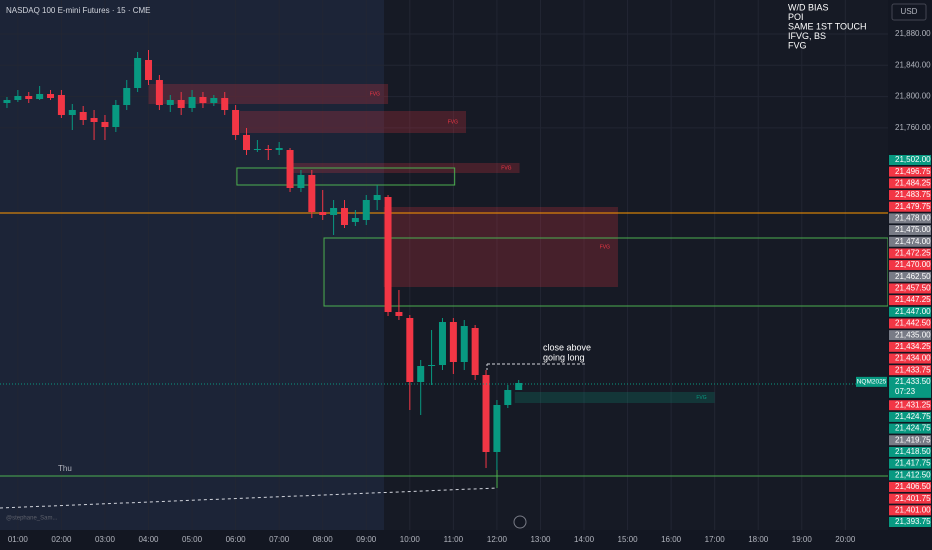 The image size is (932, 550). I want to click on price-tag-label: 21,484.25, so click(913, 182).